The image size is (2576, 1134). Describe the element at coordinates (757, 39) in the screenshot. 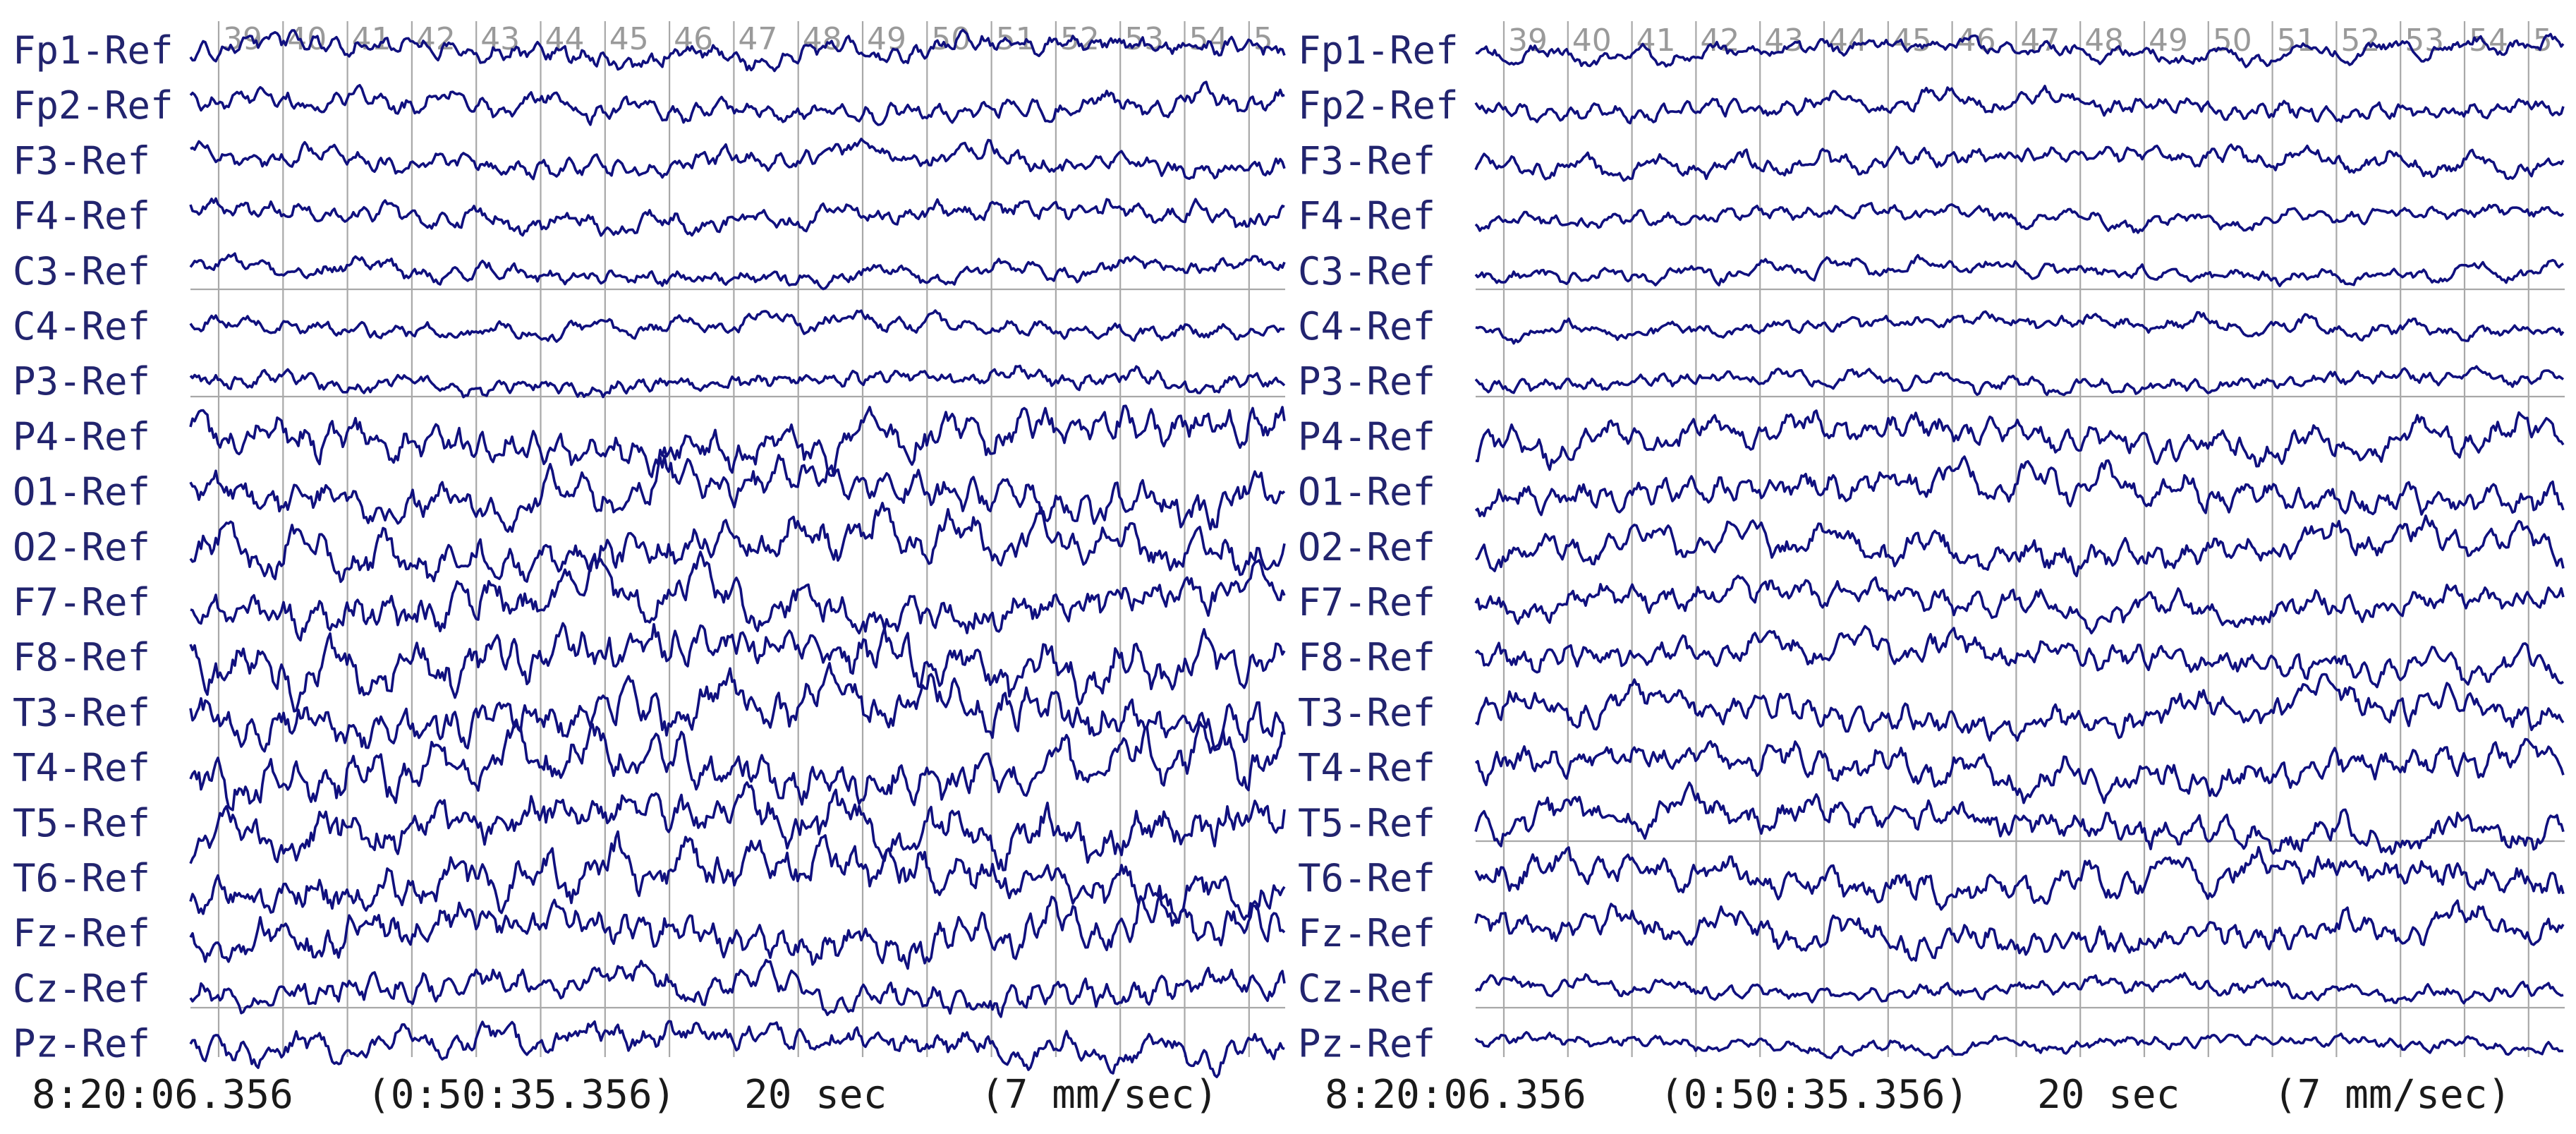

I see `second-tick-label: 47` at that location.